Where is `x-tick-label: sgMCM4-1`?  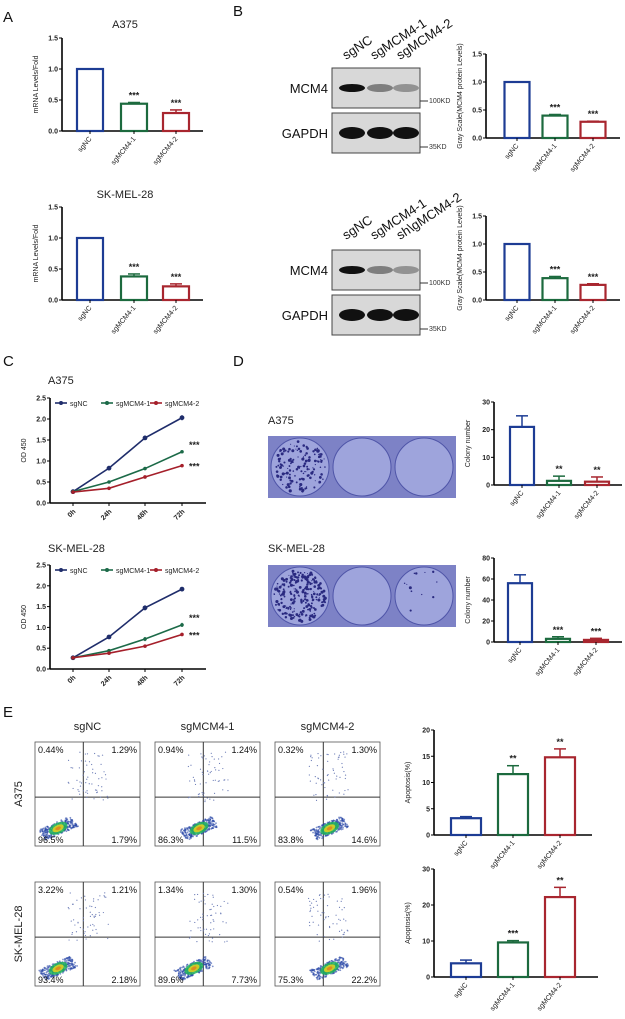 x-tick-label: sgMCM4-1 is located at coordinates (547, 662).